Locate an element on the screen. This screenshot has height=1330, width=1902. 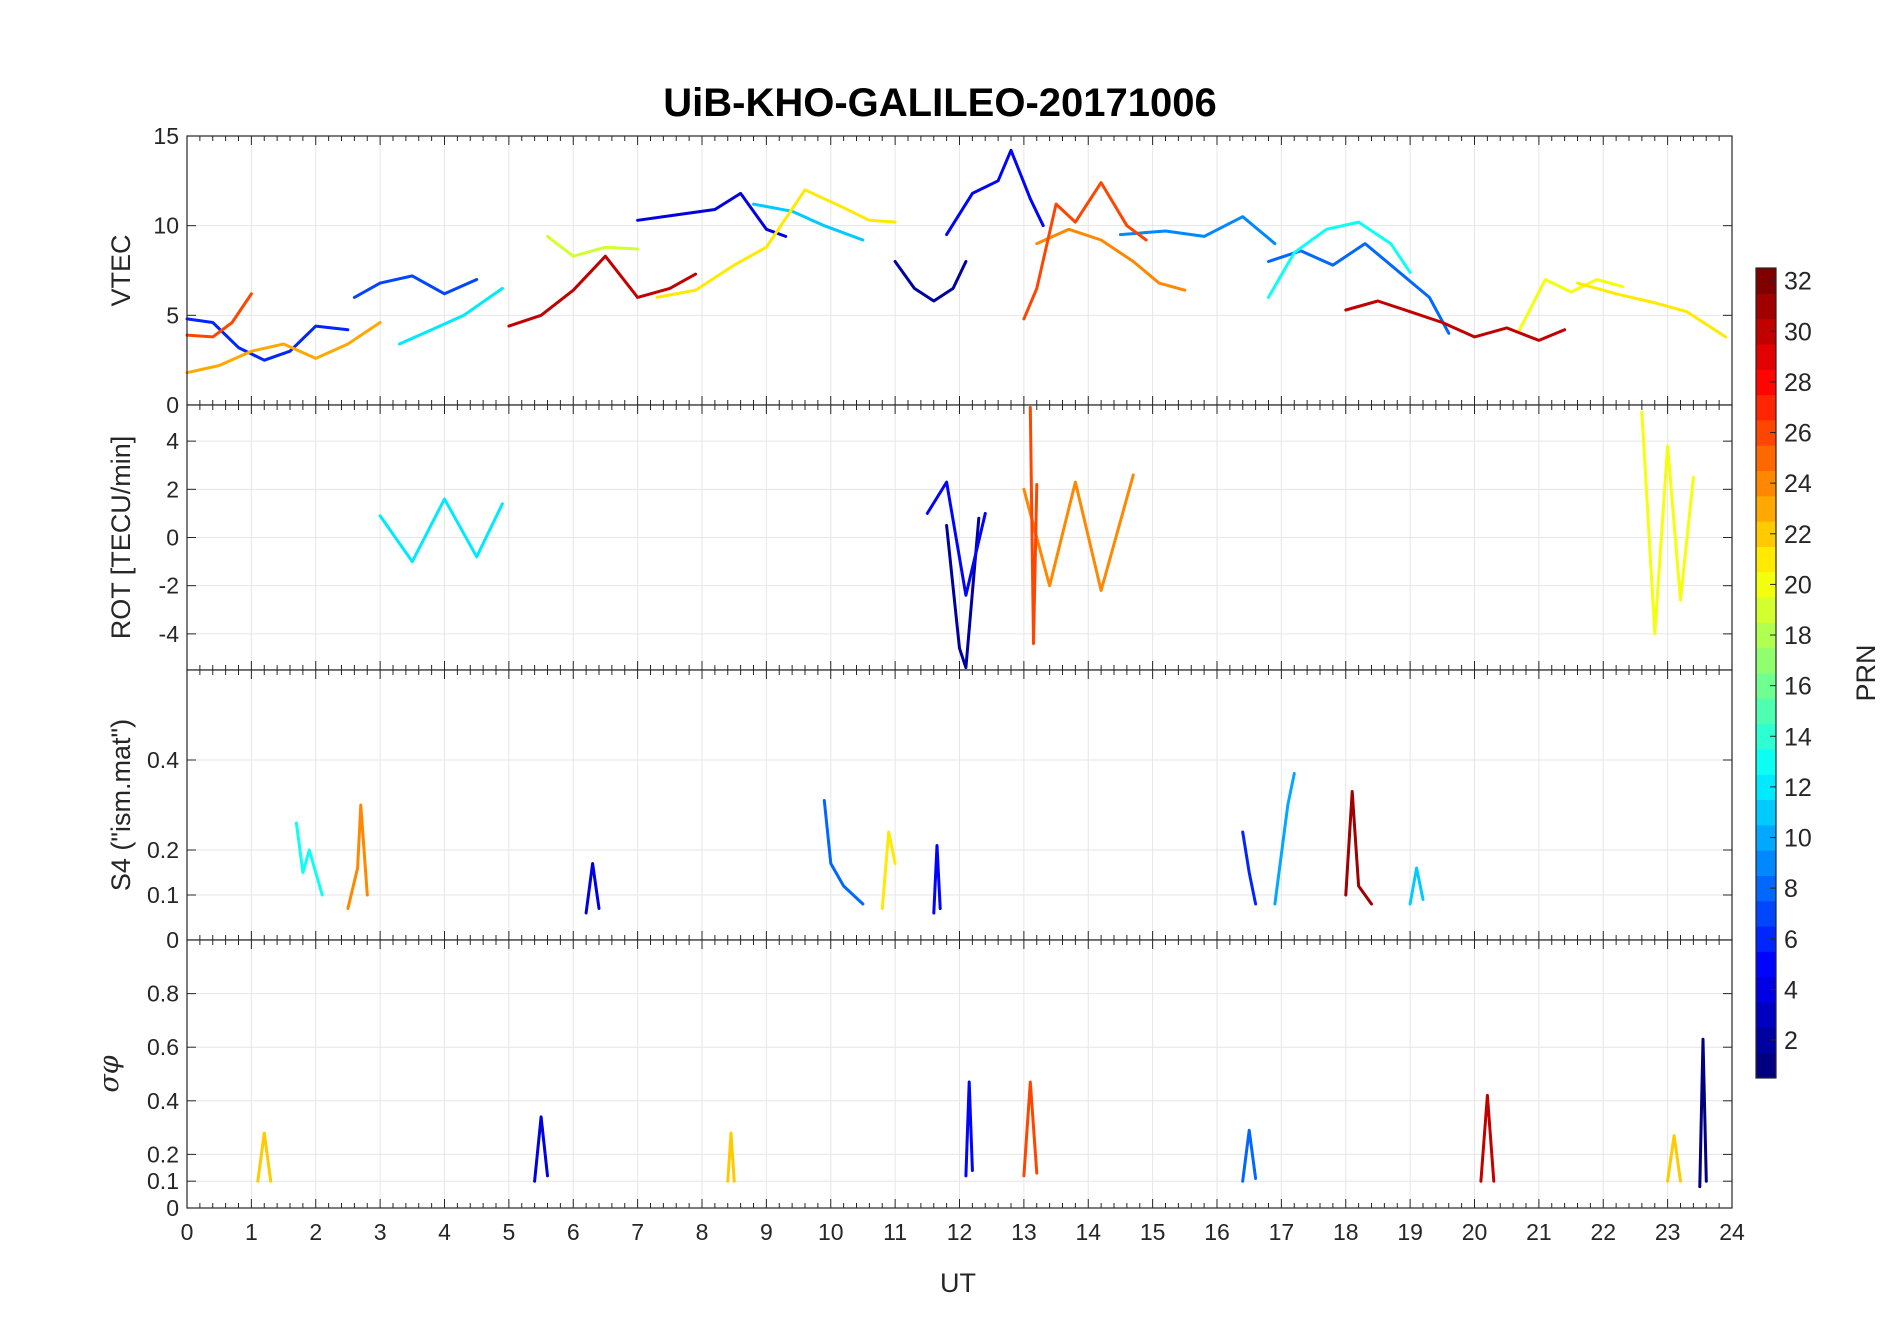
x-tick-label: 23 is located at coordinates (1668, 1232).